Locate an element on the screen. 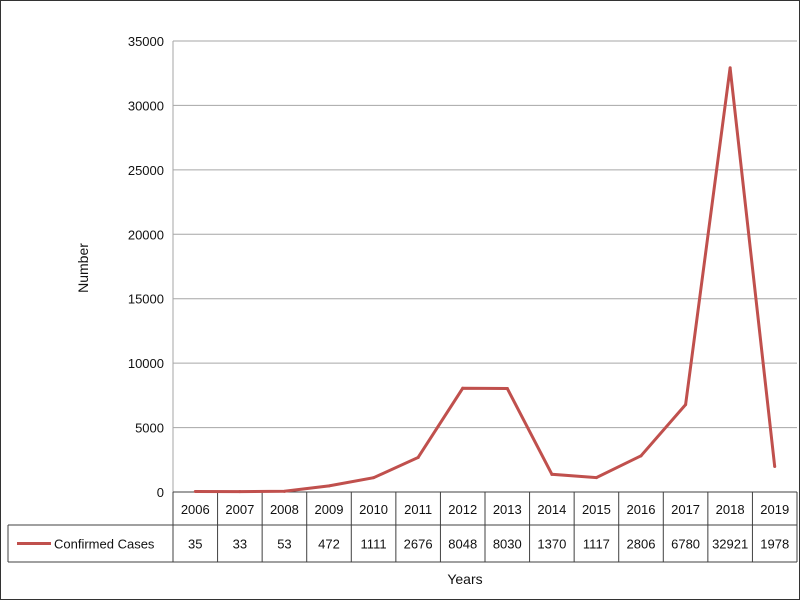  table-value-cell: 1117 is located at coordinates (596, 544).